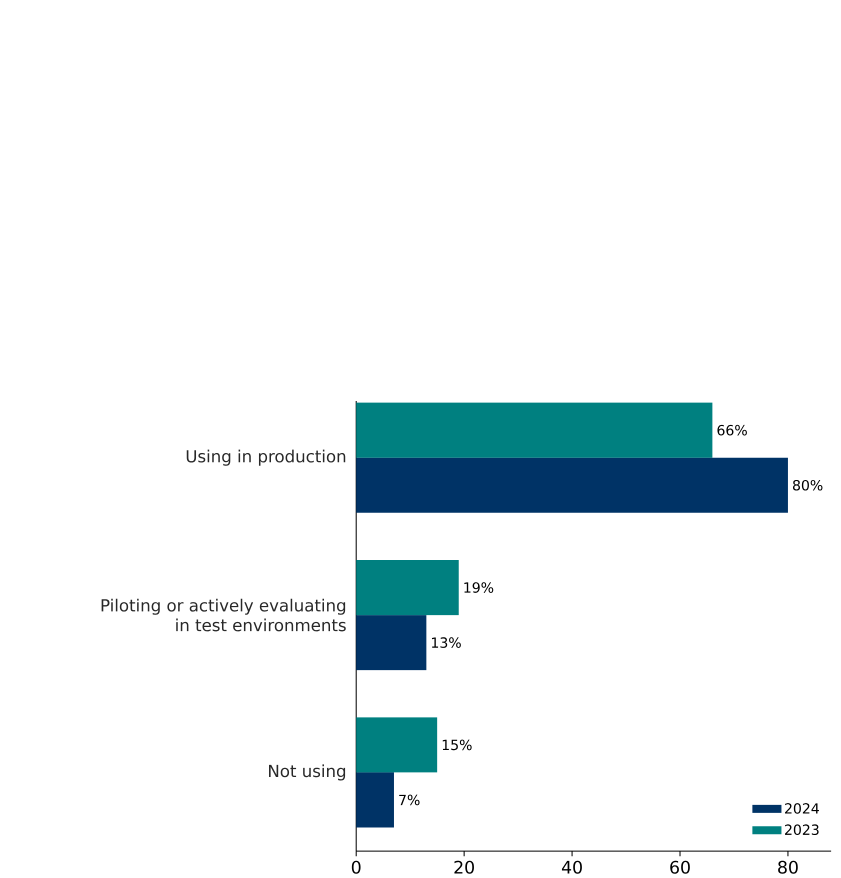 The width and height of the screenshot is (841, 878). Describe the element at coordinates (464, 867) in the screenshot. I see `x-tick-label: 20` at that location.